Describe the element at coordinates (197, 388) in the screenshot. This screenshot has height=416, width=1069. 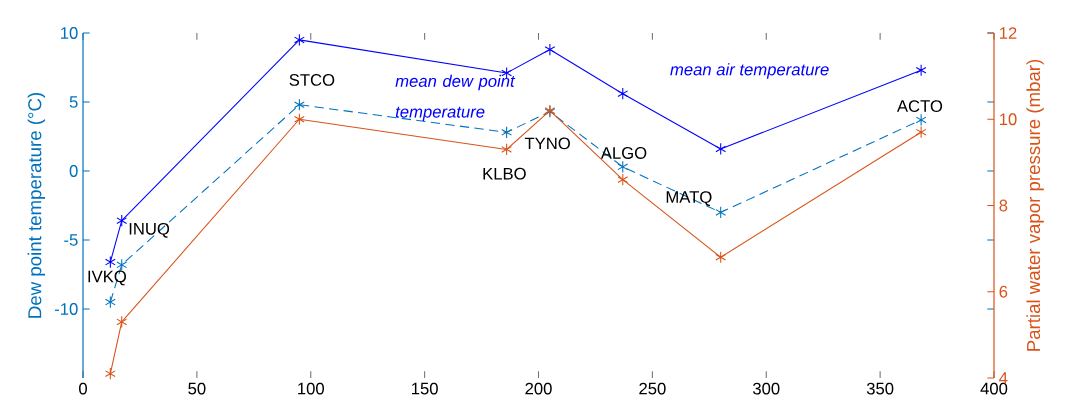
I see `x-tick-label: 50` at that location.